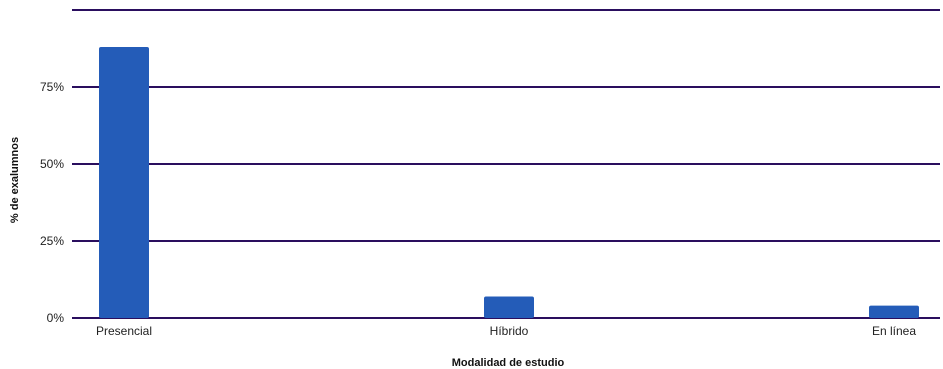  Describe the element at coordinates (52, 202) in the screenshot. I see `y-tick-labels: 0% 25% 50% 75%` at that location.